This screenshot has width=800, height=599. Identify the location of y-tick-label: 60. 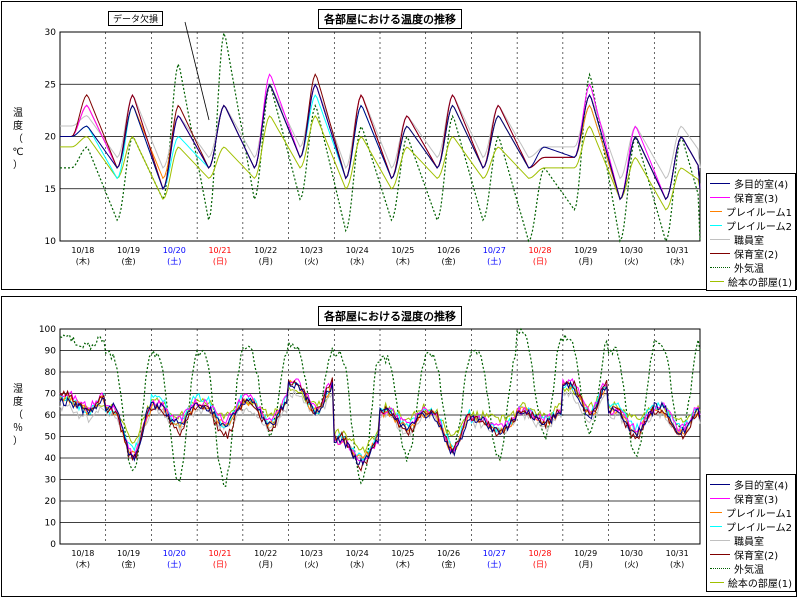
(51, 416).